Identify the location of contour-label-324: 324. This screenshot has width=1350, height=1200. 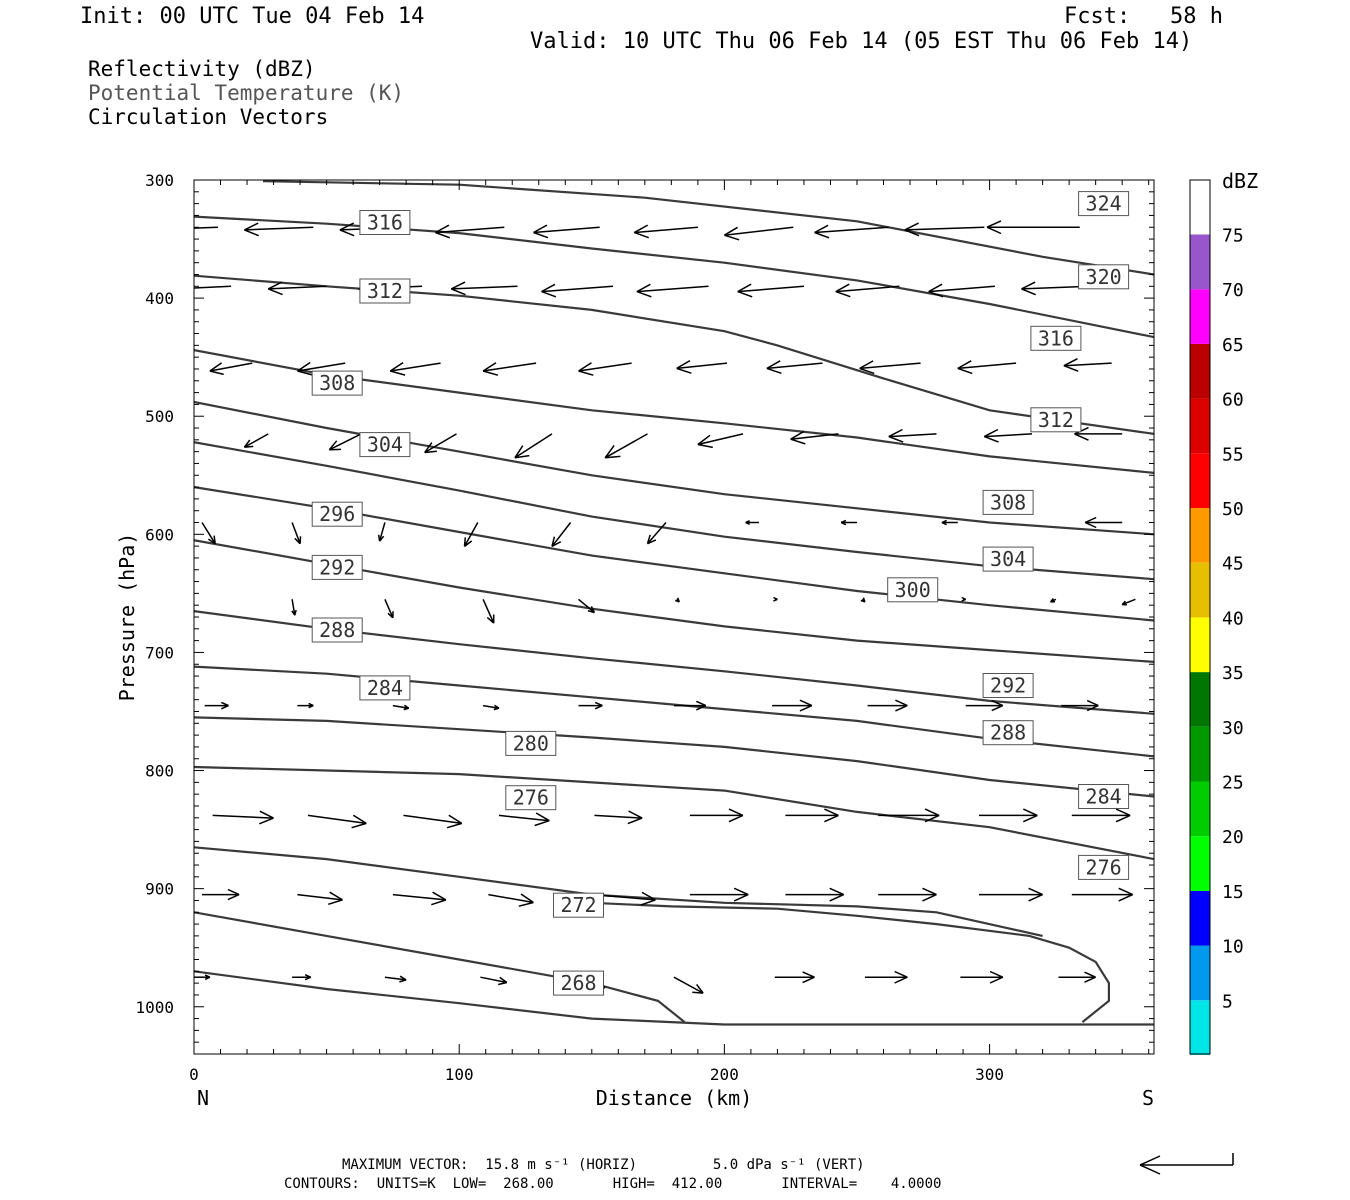
(1104, 204).